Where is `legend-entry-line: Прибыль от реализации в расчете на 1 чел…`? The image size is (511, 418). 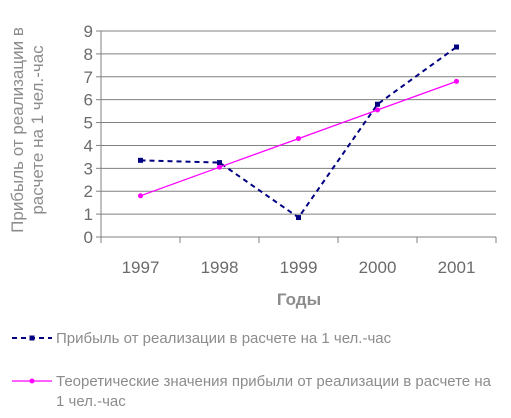 legend-entry-line: Прибыль от реализации в расчете на 1 чел… is located at coordinates (224, 338).